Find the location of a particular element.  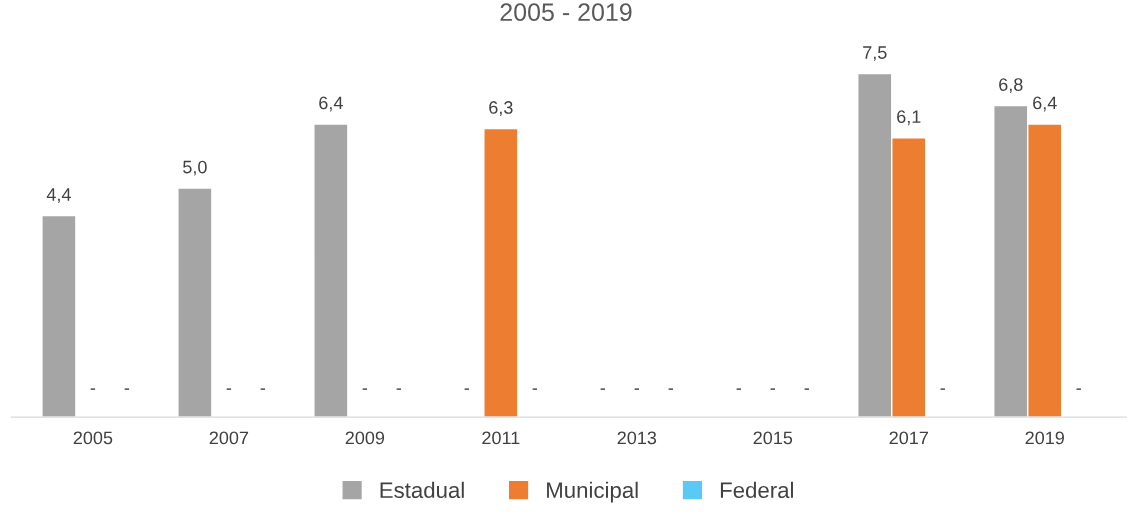

x-tick-label: 2015 is located at coordinates (773, 438).